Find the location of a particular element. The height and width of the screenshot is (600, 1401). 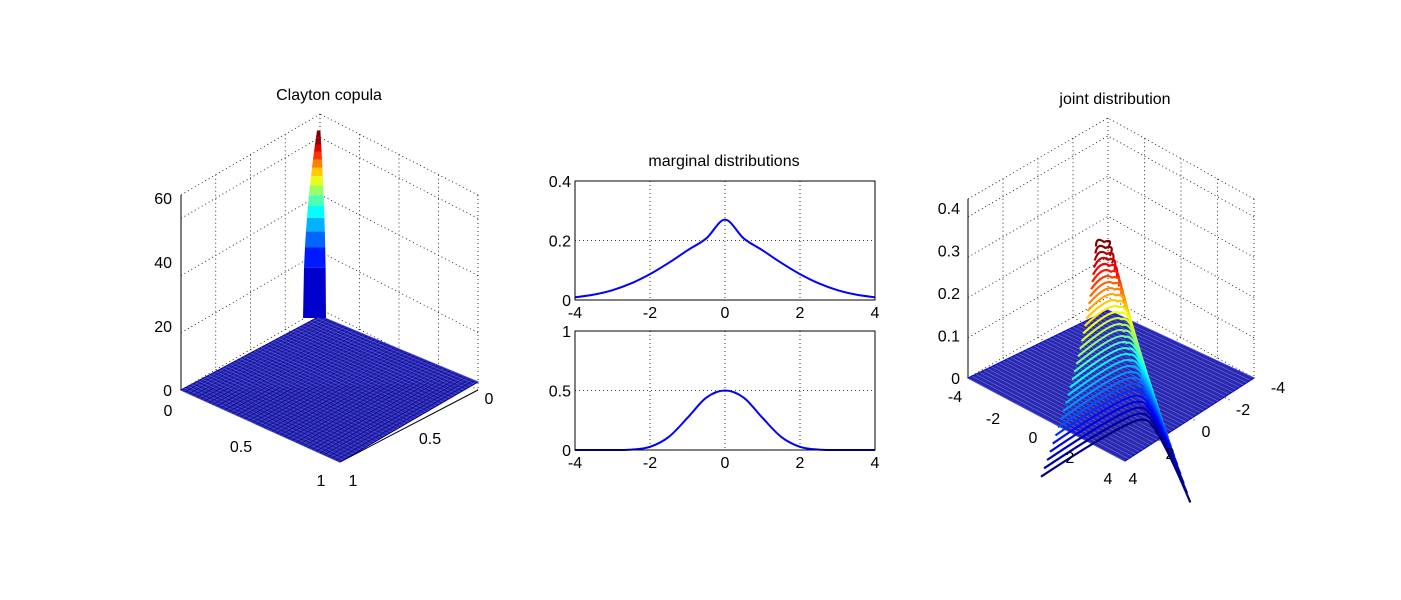

clayton-ztick-label: 60 is located at coordinates (163, 199).